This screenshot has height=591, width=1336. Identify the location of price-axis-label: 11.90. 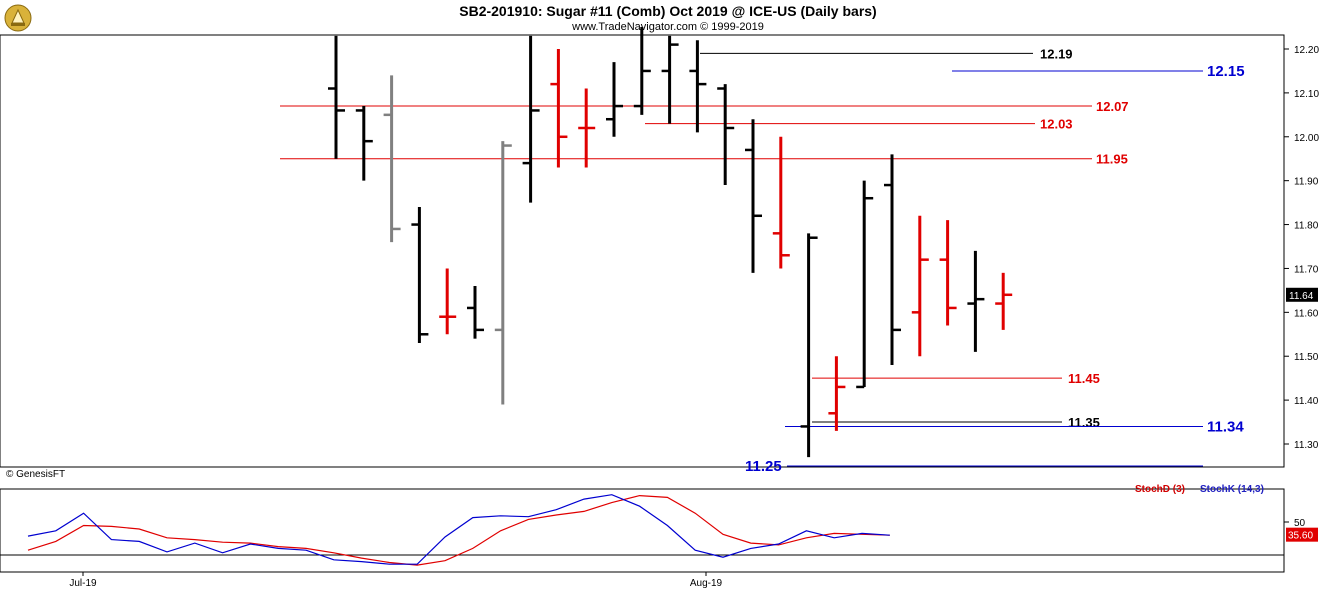
(1306, 182).